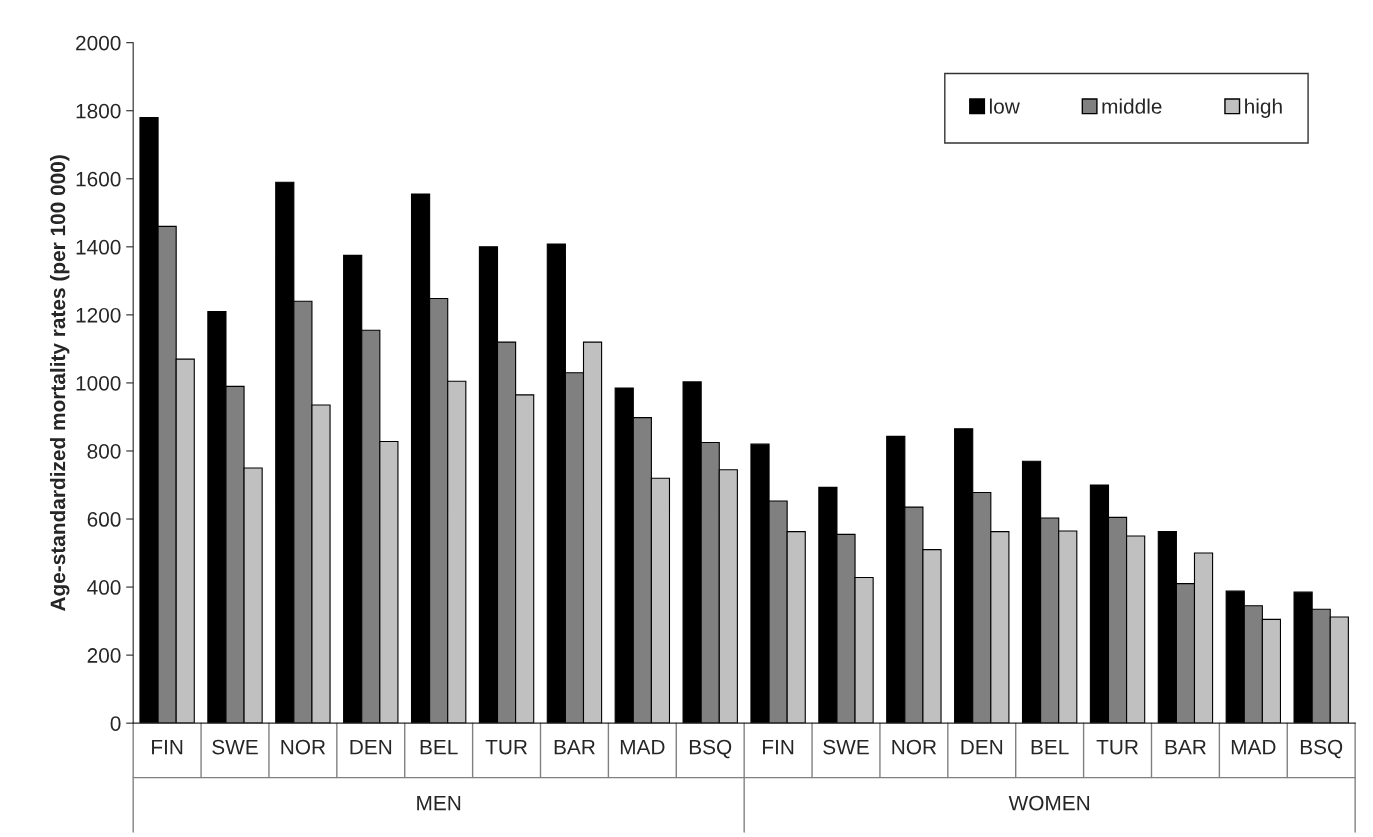  I want to click on y-tick-label: 2000, so click(98, 43).